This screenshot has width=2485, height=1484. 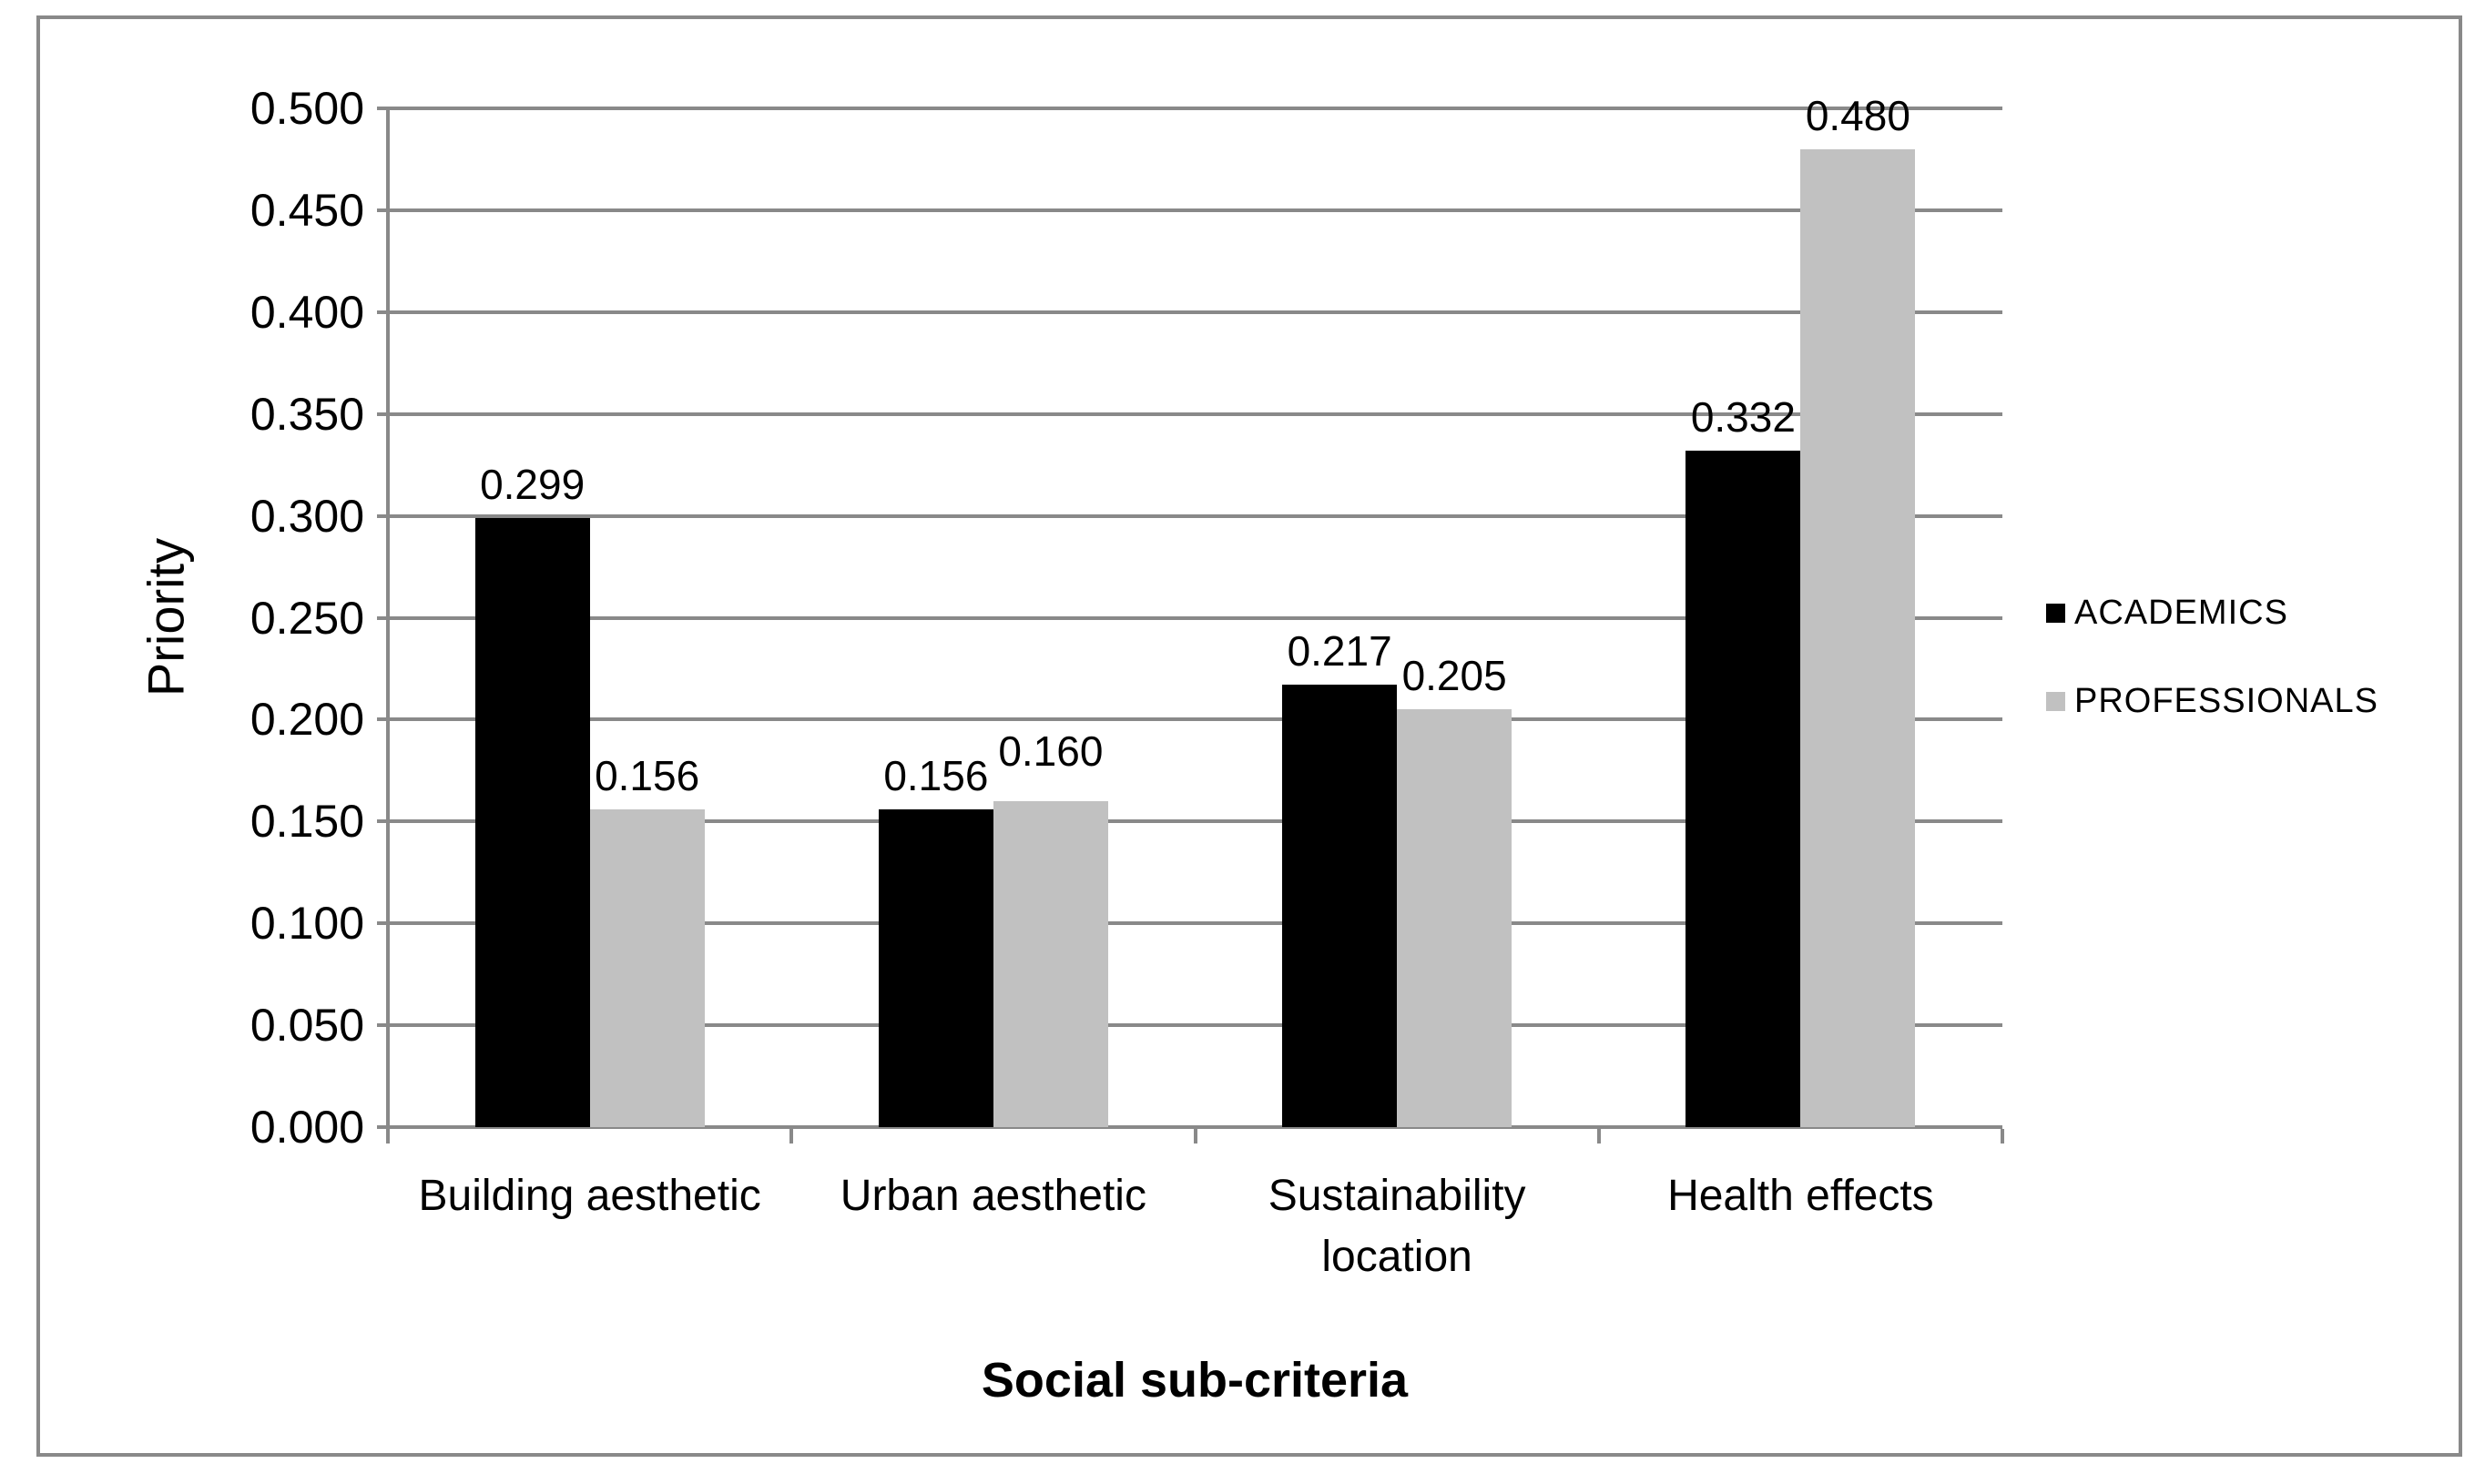 I want to click on x-axis-line, so click(x=1189, y=1127).